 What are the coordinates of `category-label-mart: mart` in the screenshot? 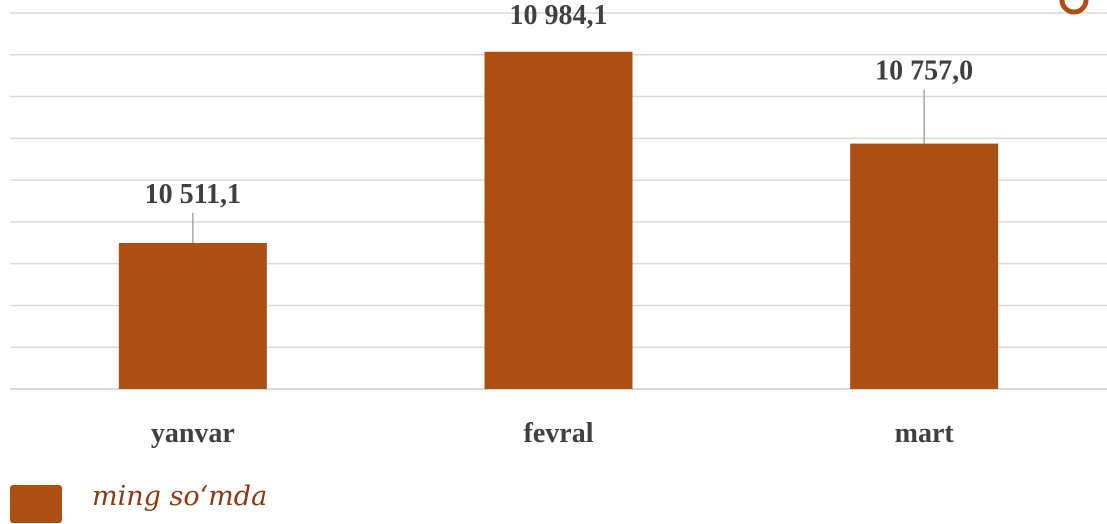 It's located at (925, 433).